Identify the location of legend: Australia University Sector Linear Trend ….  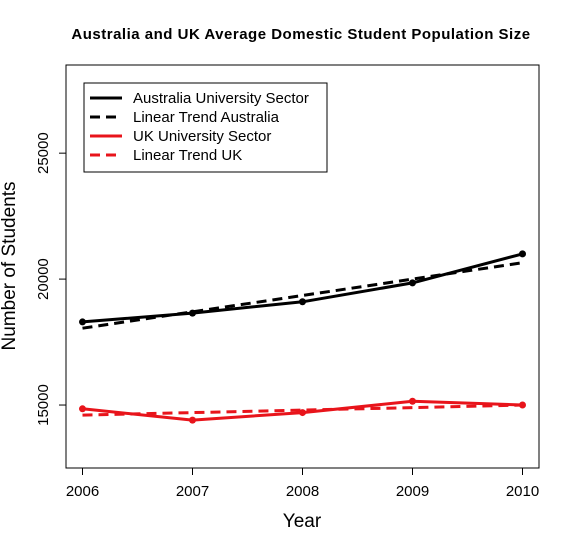
(205, 127).